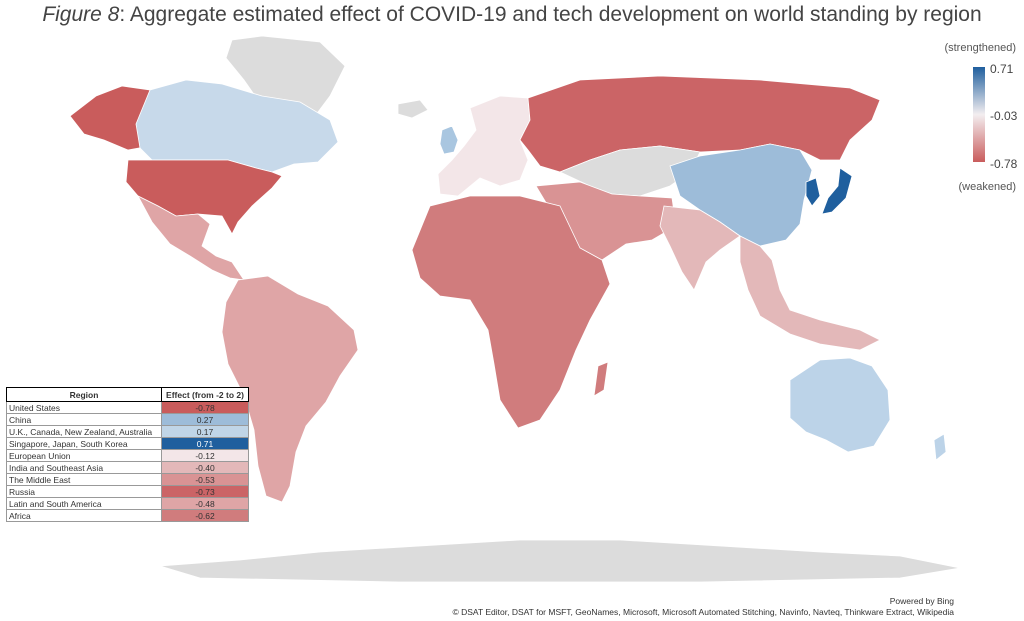 Image resolution: width=1024 pixels, height=621 pixels. I want to click on legend-weakened-label: (weakened), so click(987, 187).